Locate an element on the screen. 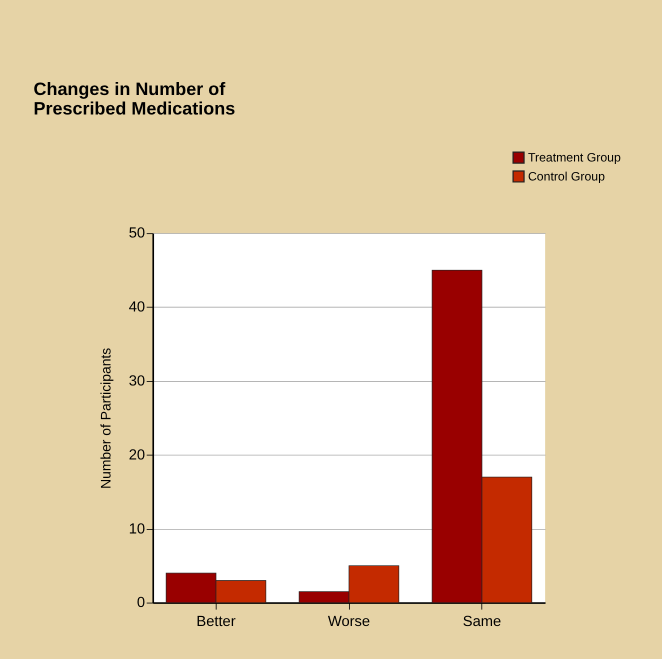 Image resolution: width=662 pixels, height=659 pixels. y-tick-label: 40 is located at coordinates (137, 308).